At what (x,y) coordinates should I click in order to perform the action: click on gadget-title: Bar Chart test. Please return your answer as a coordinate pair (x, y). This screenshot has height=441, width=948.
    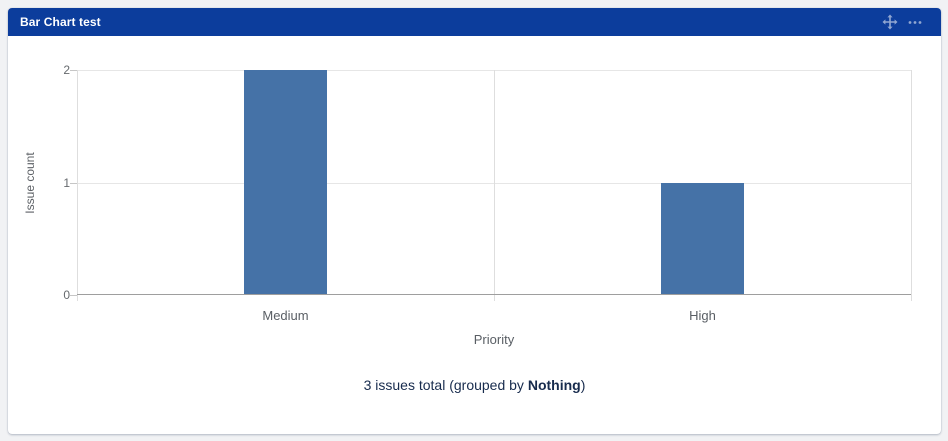
    Looking at the image, I should click on (60, 22).